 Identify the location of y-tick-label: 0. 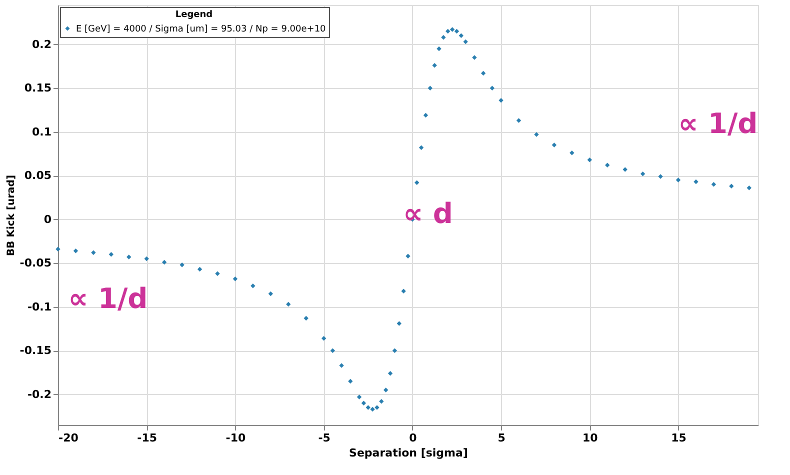
(48, 219).